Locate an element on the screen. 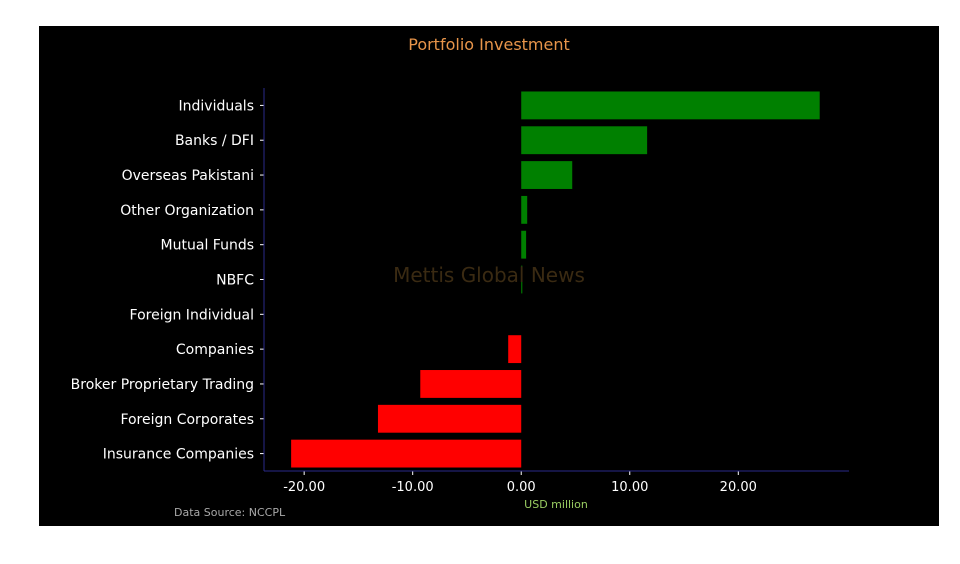 This screenshot has height=564, width=960. category-label: Foreign Corporates is located at coordinates (187, 420).